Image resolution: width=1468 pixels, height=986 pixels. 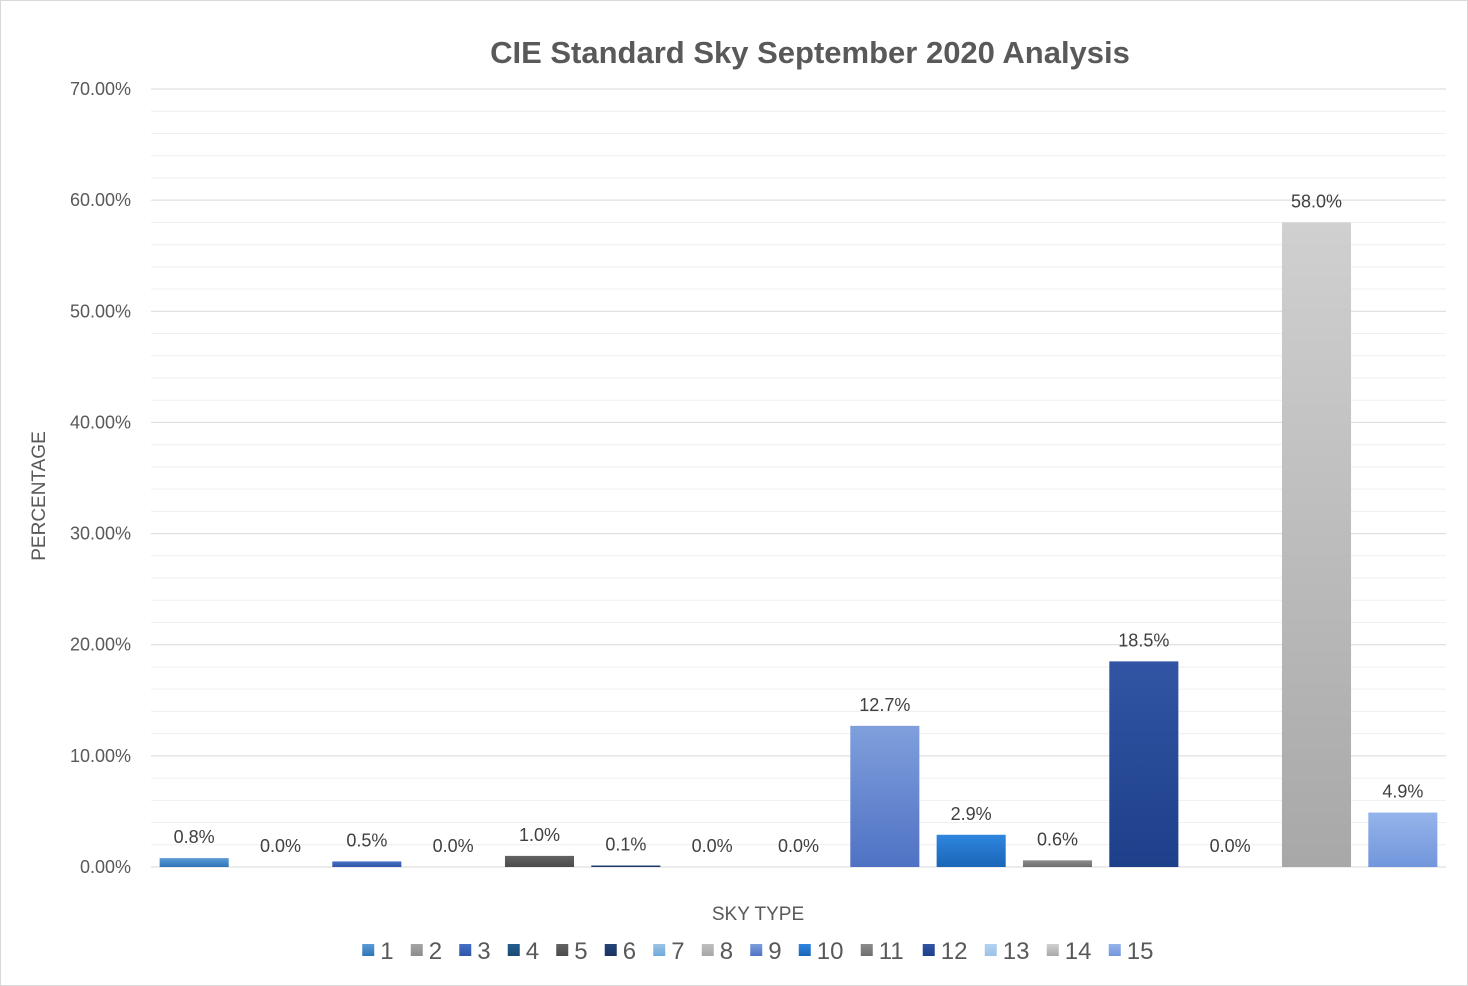 I want to click on legend-item-13: 13, so click(x=1007, y=951).